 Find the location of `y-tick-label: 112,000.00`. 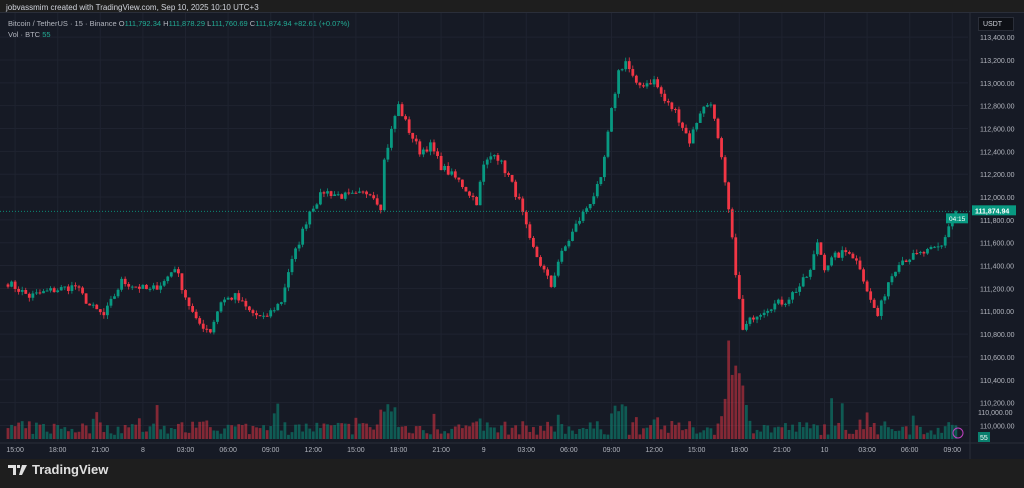

y-tick-label: 112,000.00 is located at coordinates (997, 198).